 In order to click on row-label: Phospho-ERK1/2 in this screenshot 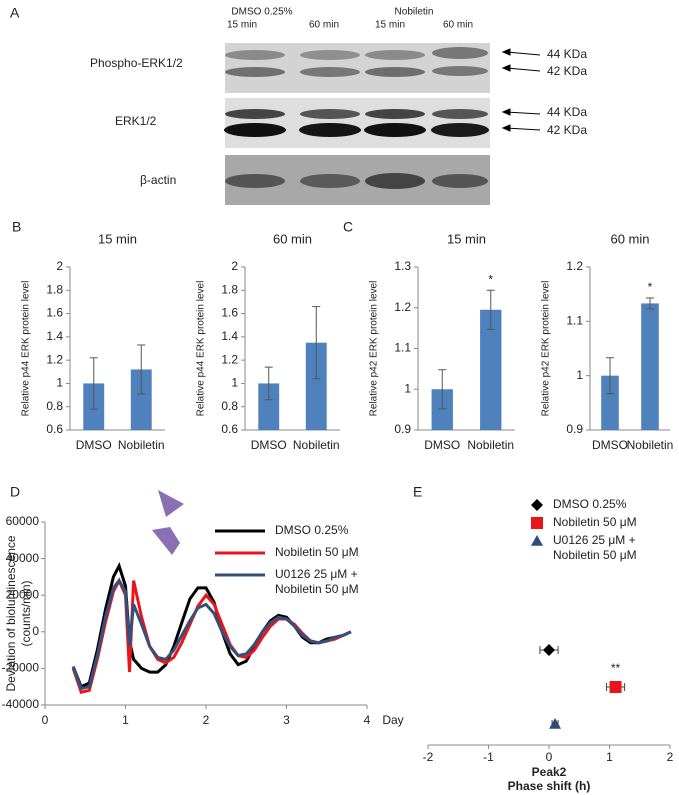, I will do `click(136, 63)`.